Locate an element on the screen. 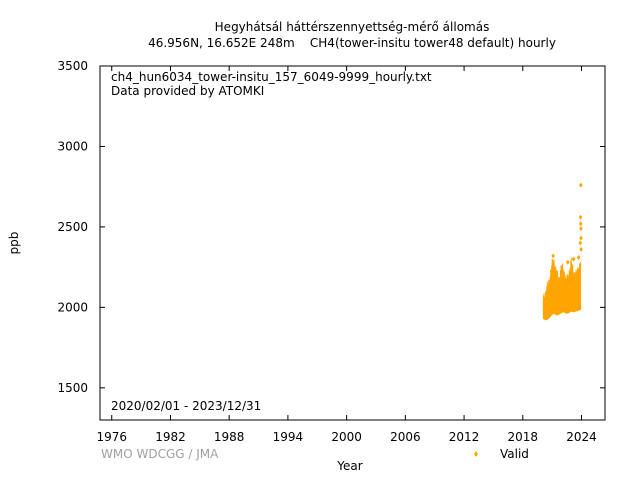  y-tick-label: 2000 is located at coordinates (72, 307).